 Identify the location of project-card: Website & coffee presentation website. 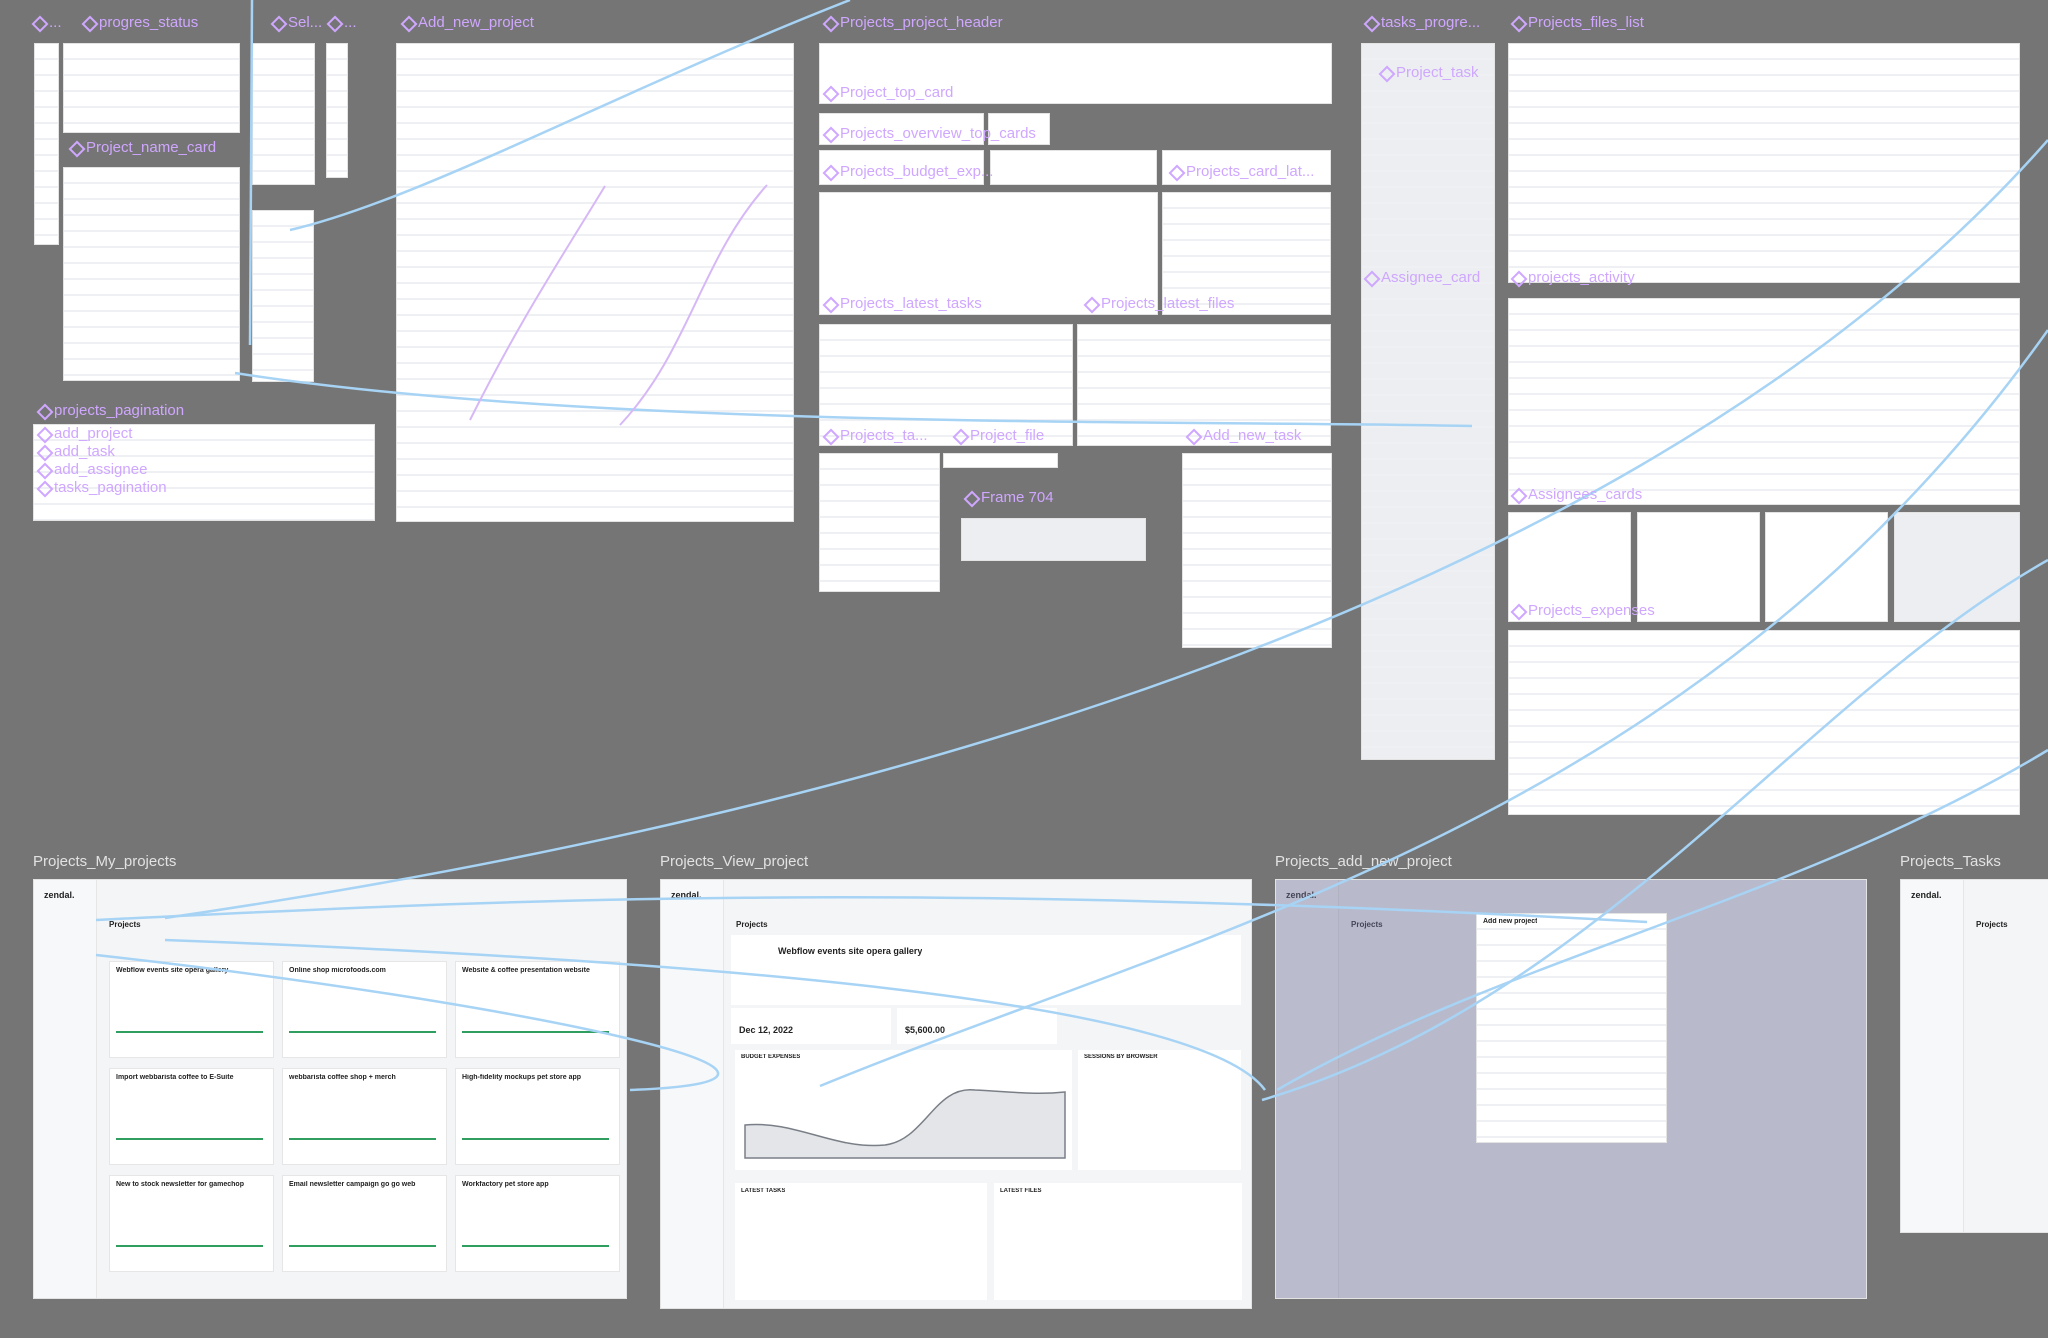
(537, 1009).